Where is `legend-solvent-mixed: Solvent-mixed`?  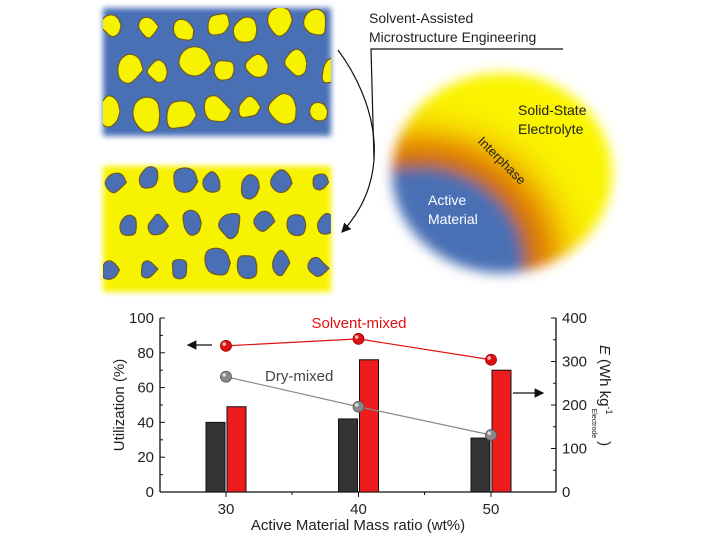
legend-solvent-mixed: Solvent-mixed is located at coordinates (358, 323).